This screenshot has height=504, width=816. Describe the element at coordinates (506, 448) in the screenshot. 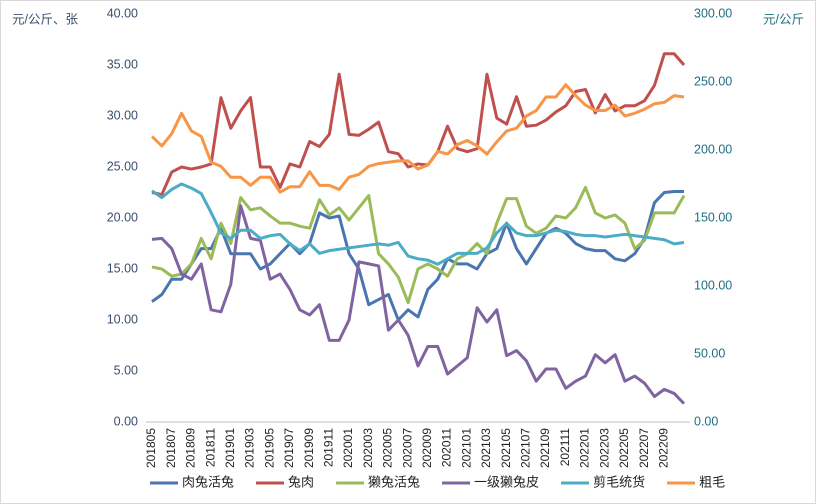

I see `x-tick-label: 202105` at that location.